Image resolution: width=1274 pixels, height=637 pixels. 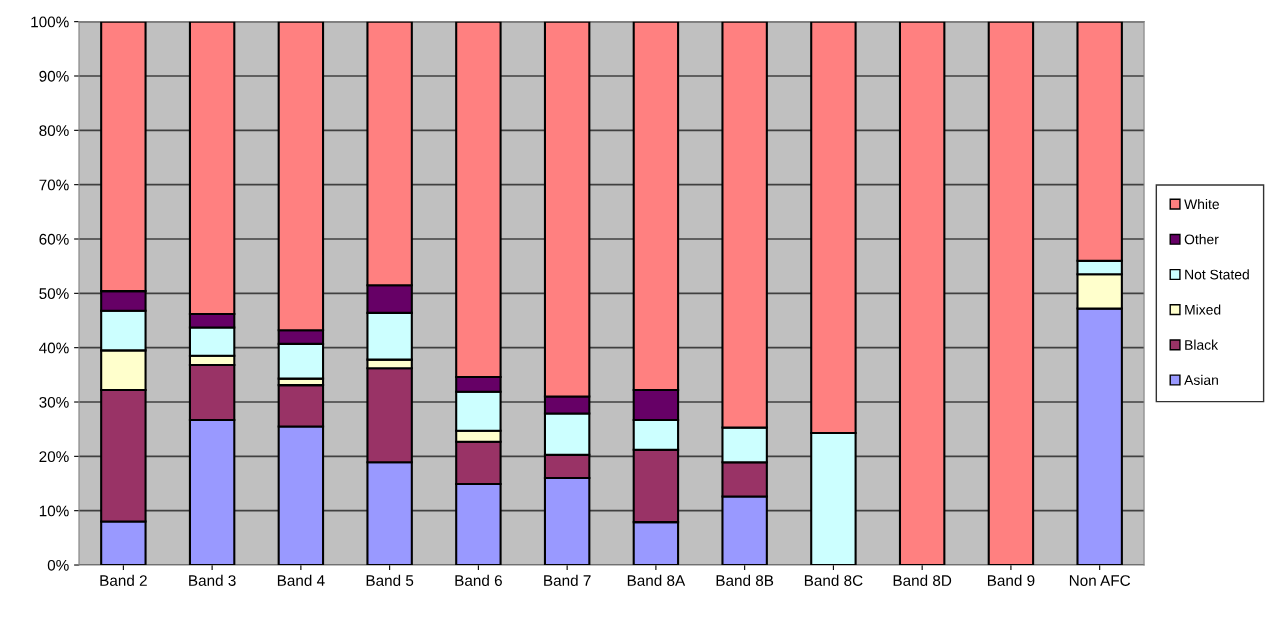 What do you see at coordinates (50, 22) in the screenshot?
I see `y-tick-label: 100%` at bounding box center [50, 22].